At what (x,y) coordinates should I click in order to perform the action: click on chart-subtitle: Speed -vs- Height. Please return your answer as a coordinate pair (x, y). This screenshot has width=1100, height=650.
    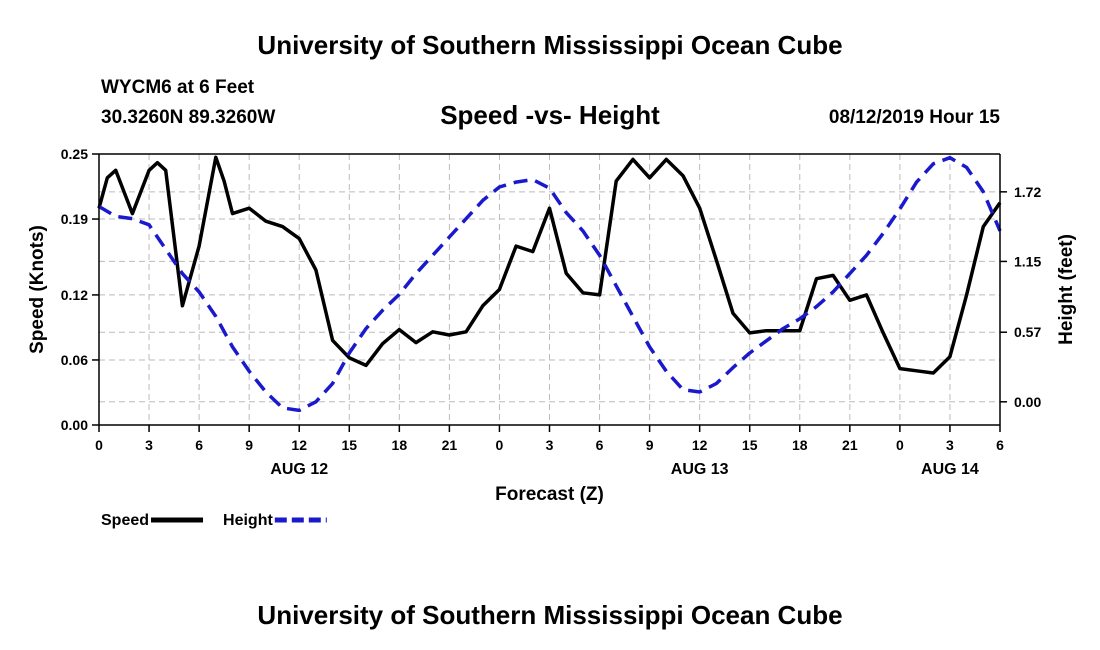
    Looking at the image, I should click on (550, 115).